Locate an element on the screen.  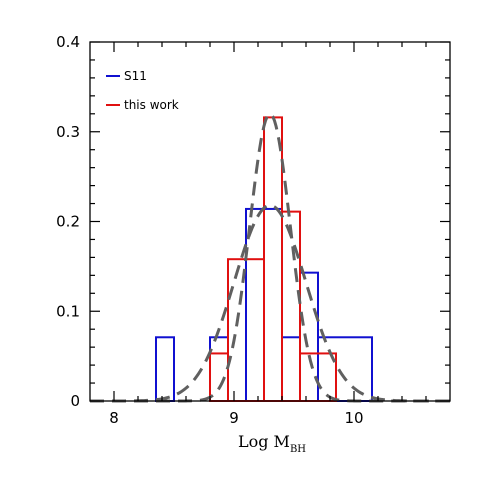
y-tick-label: 0.4 is located at coordinates (68, 42).